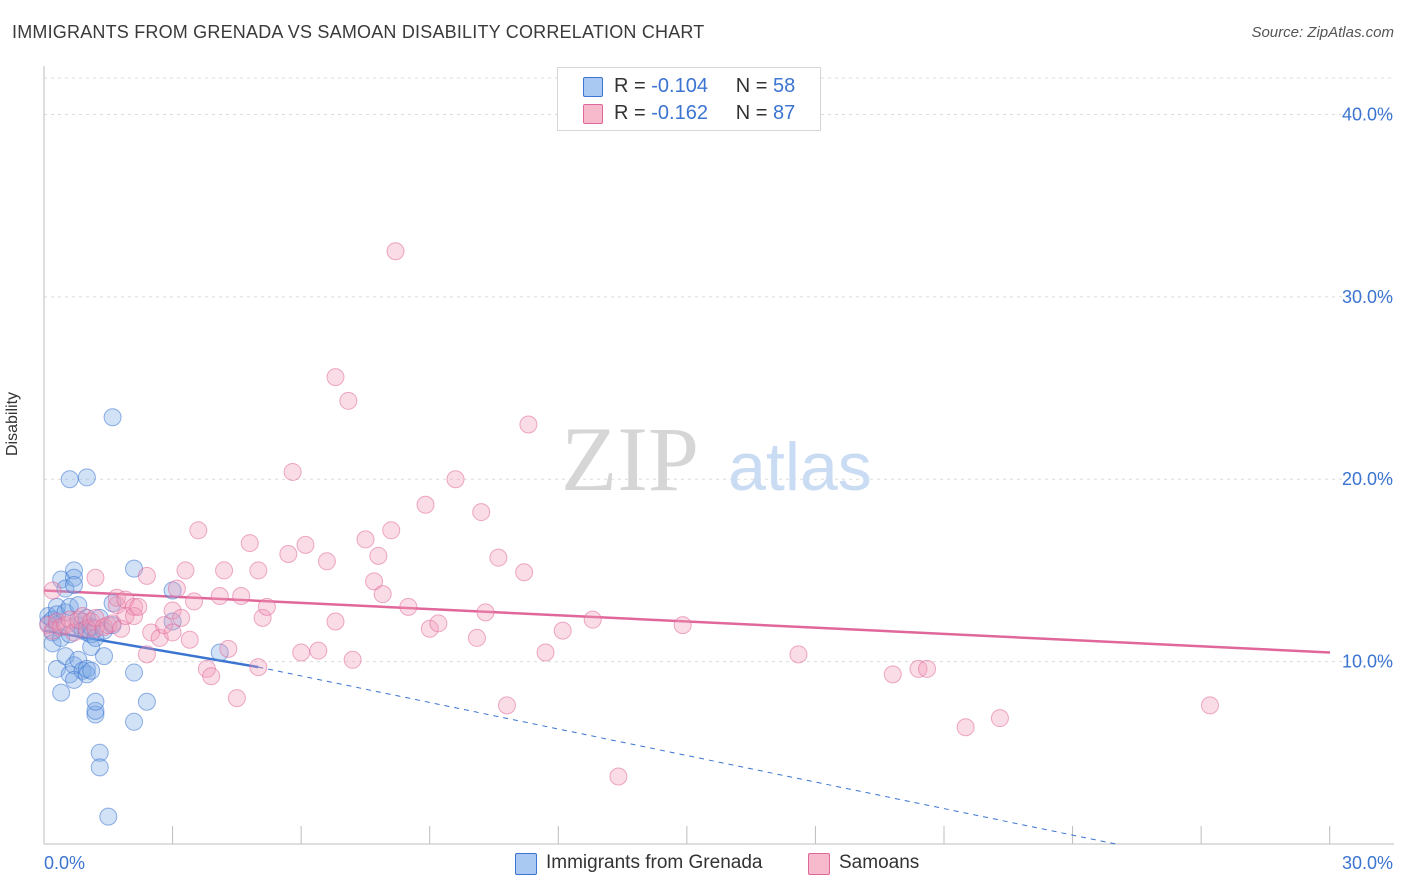 The width and height of the screenshot is (1406, 892). What do you see at coordinates (654, 862) in the screenshot?
I see `legend-label-grenada: Immigrants from Grenada` at bounding box center [654, 862].